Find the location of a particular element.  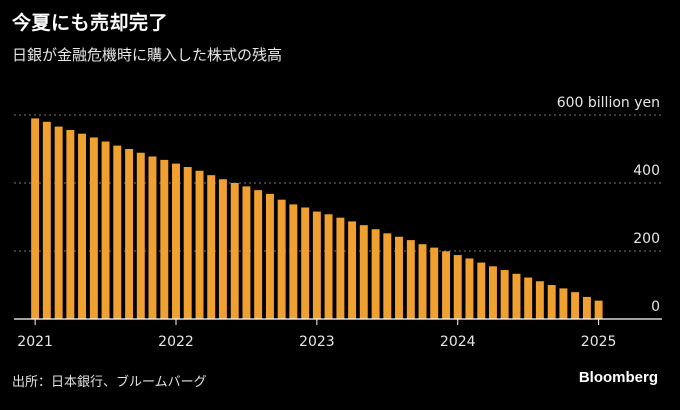

y-tick-label: 200 is located at coordinates (646, 239).